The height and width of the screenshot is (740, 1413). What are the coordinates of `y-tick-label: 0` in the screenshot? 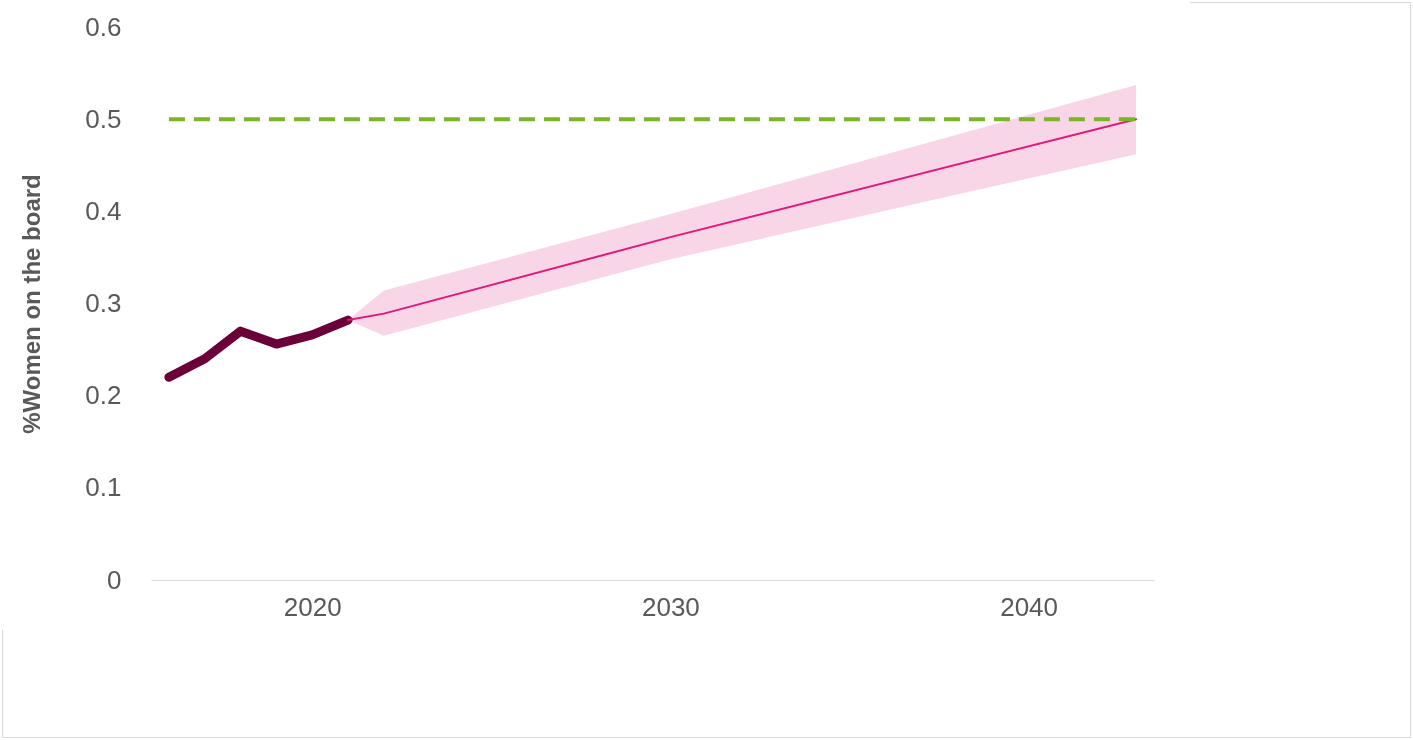 It's located at (114, 579).